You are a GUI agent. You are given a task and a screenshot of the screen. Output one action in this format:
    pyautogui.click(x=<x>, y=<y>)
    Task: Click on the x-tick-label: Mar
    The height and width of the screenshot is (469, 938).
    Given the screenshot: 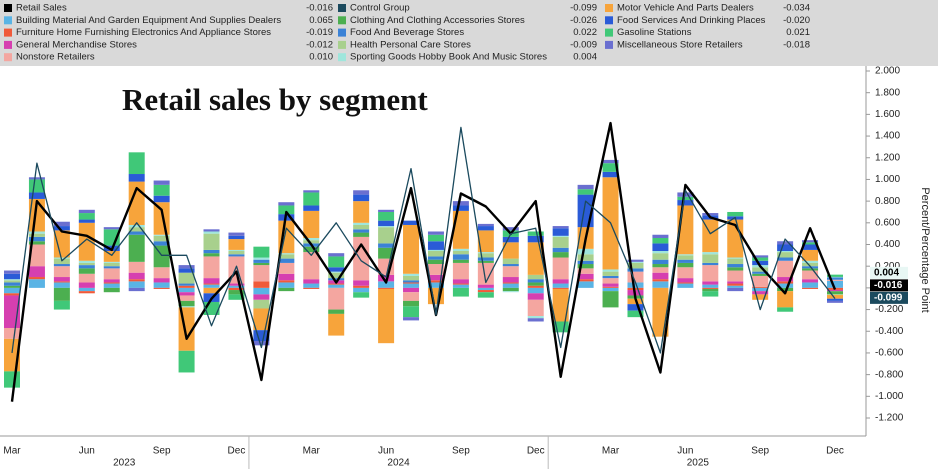 What is the action you would take?
    pyautogui.click(x=312, y=451)
    